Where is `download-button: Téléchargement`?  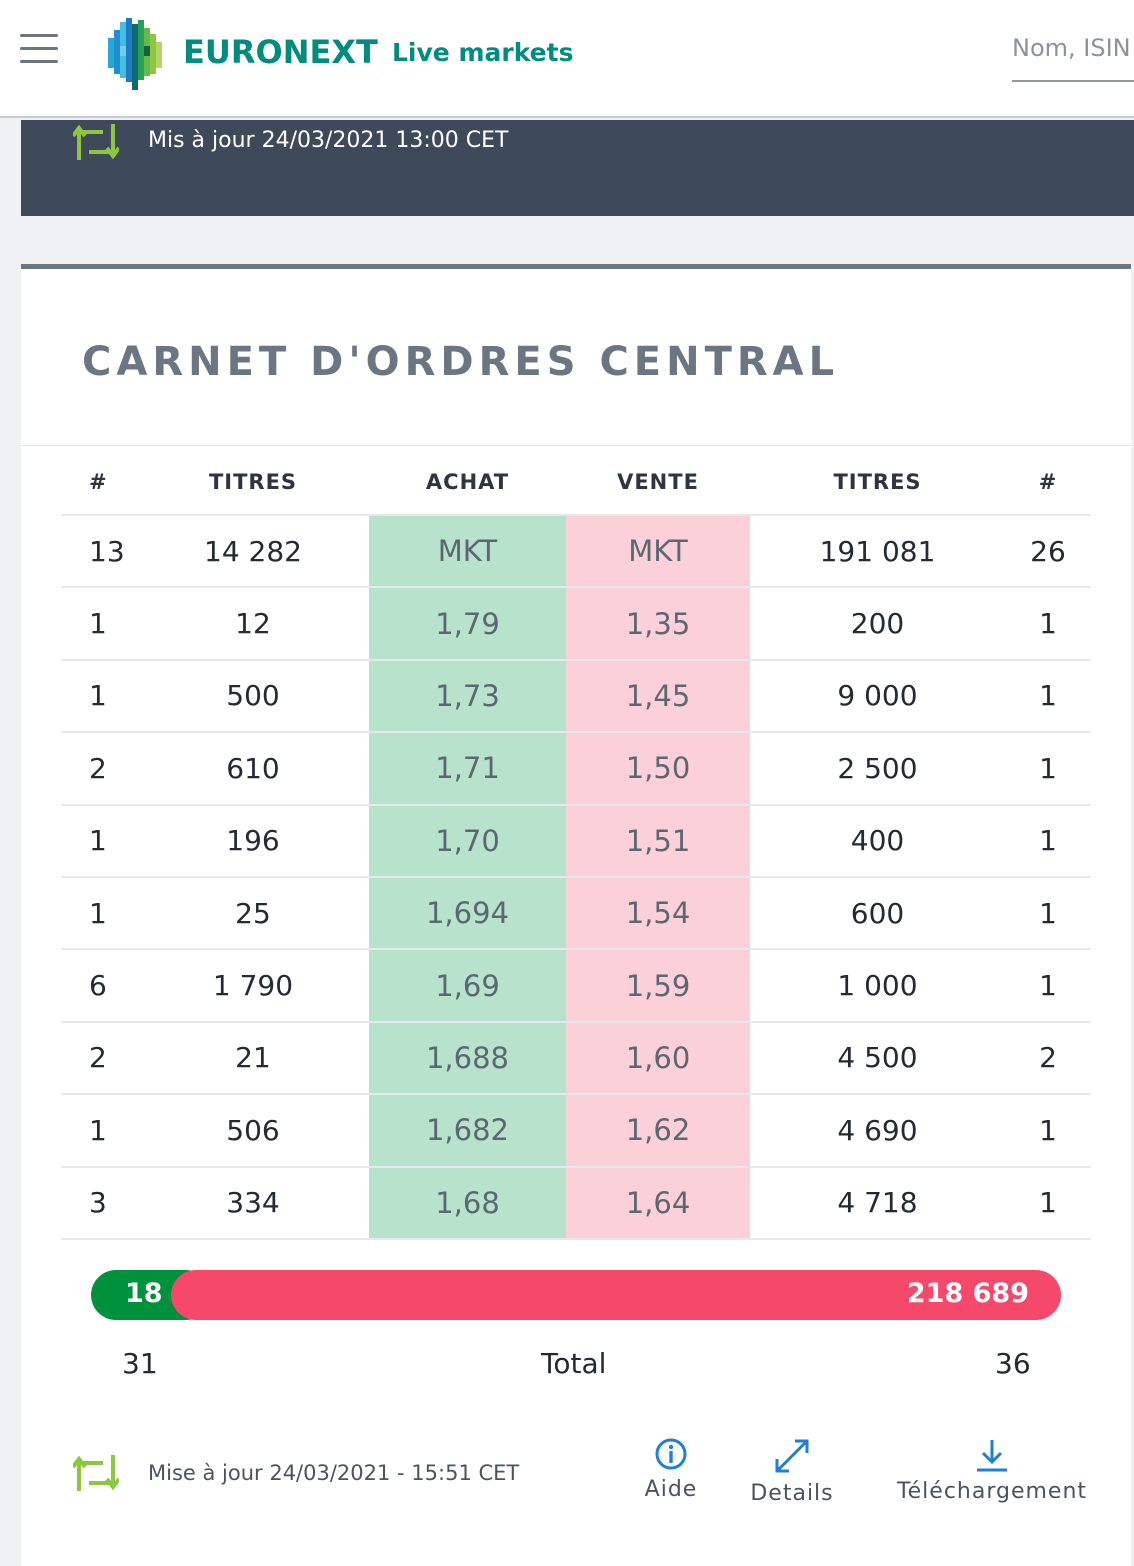 download-button: Téléchargement is located at coordinates (992, 1470).